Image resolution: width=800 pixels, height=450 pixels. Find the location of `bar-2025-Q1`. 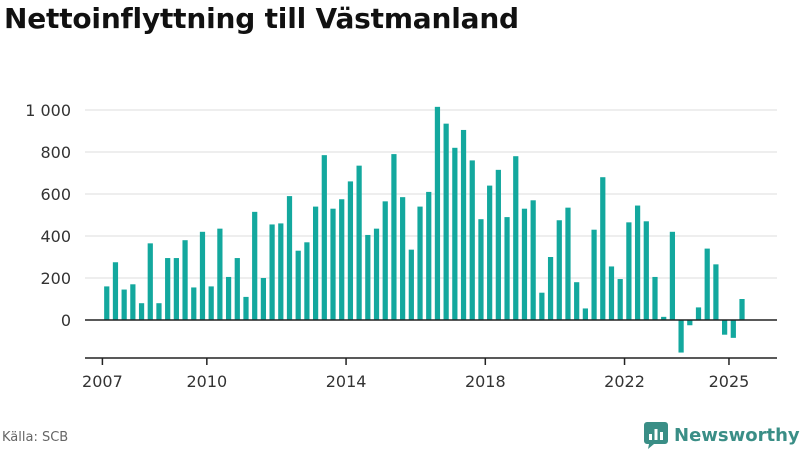

bar-2025-Q1 is located at coordinates (733, 329).